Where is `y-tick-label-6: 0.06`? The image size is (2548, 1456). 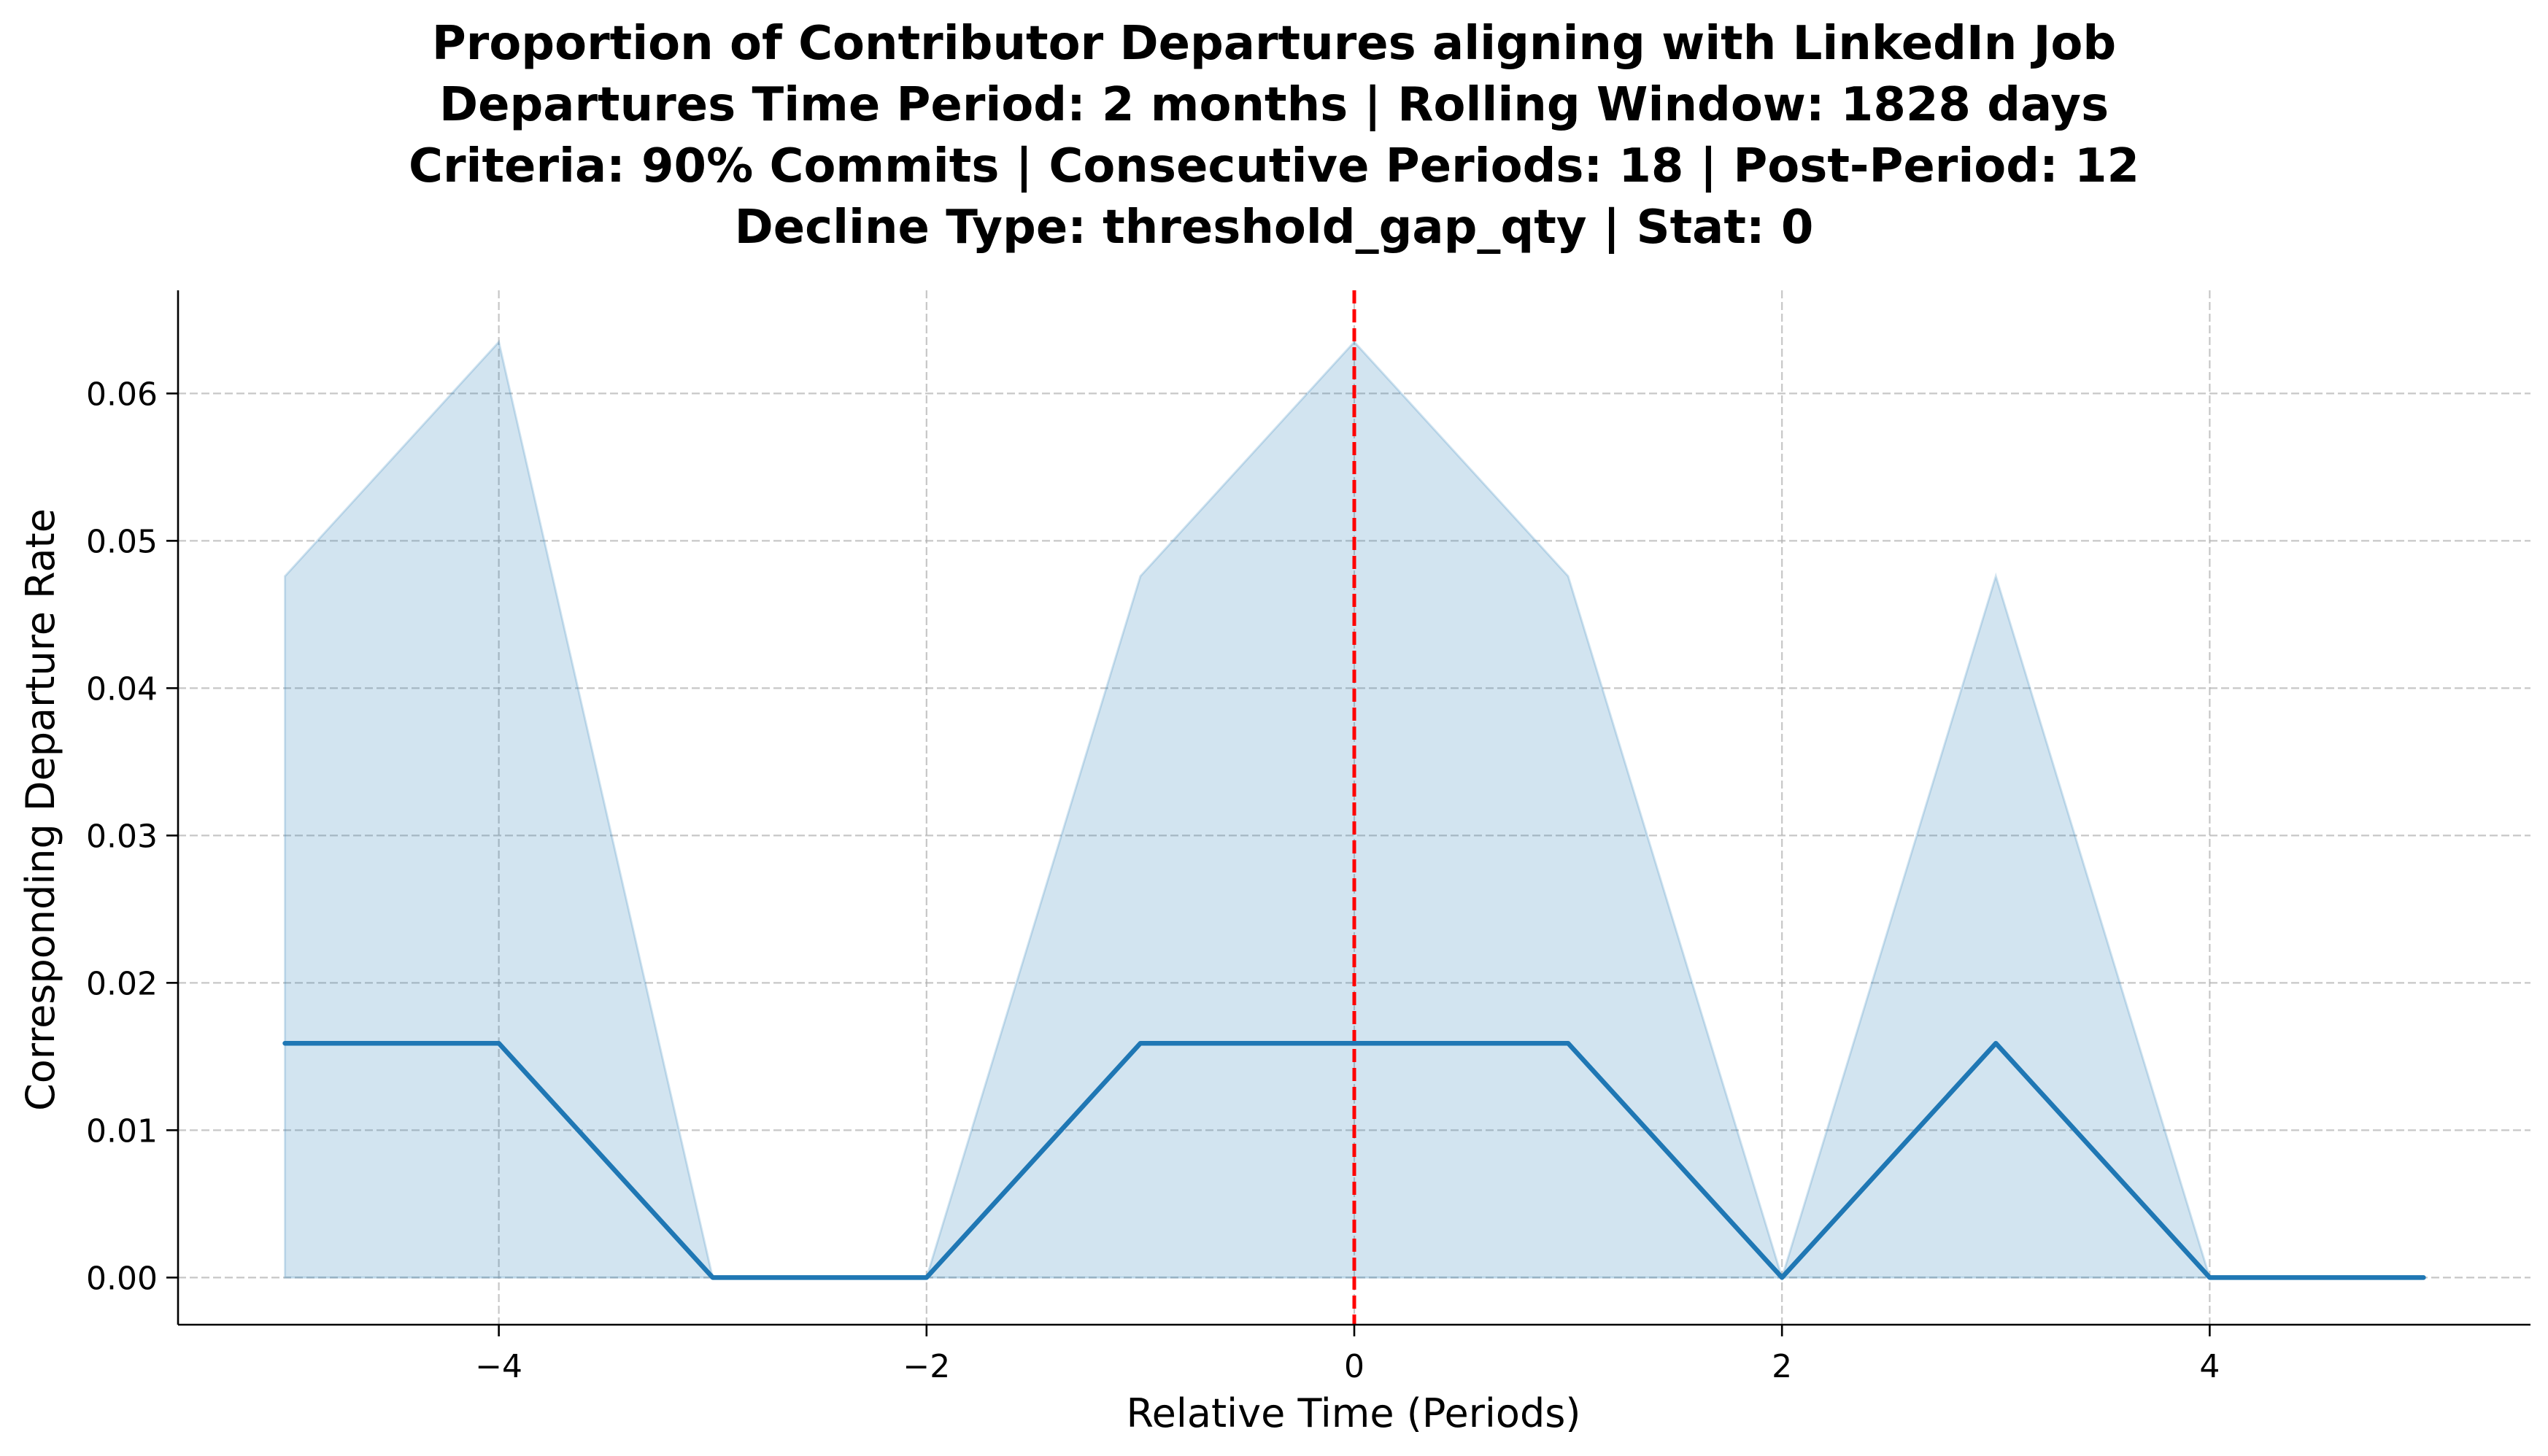
y-tick-label-6: 0.06 is located at coordinates (122, 394).